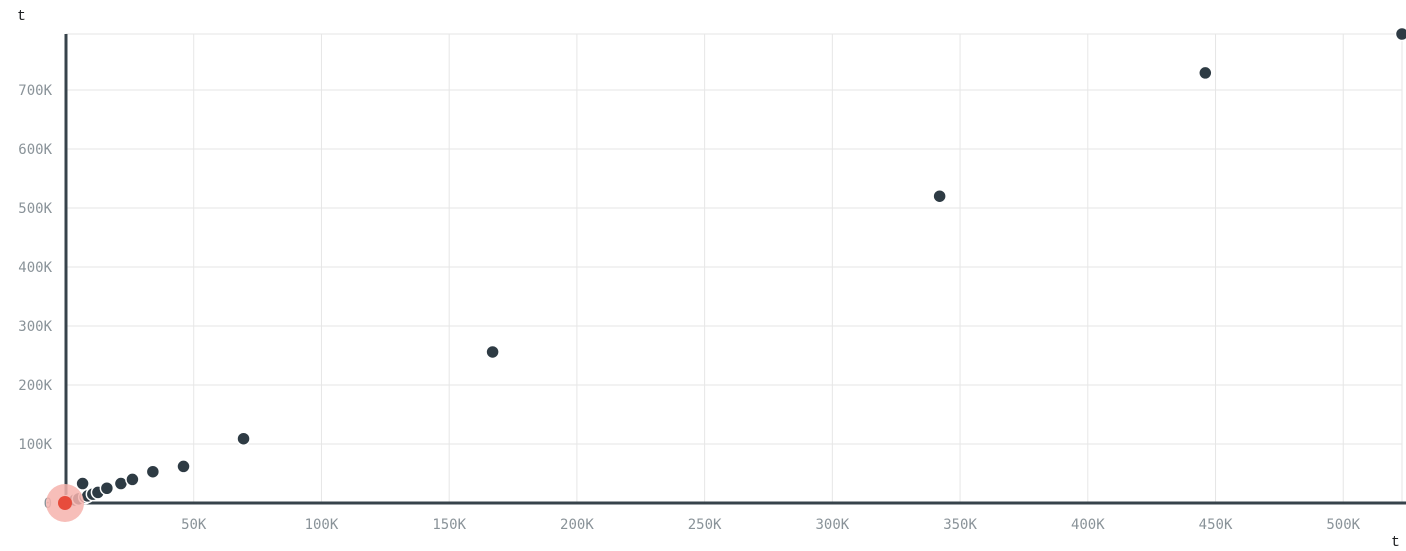  What do you see at coordinates (21, 16) in the screenshot?
I see `y-axis-title: t` at bounding box center [21, 16].